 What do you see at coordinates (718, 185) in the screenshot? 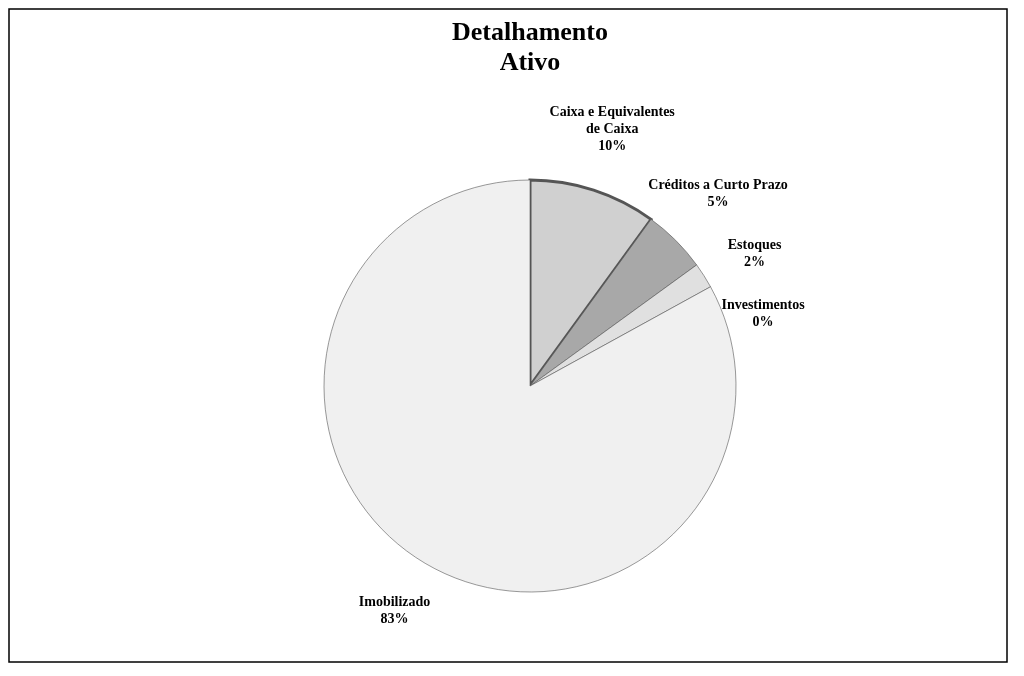
I see `slice-label: Créditos a Curto Prazo` at bounding box center [718, 185].